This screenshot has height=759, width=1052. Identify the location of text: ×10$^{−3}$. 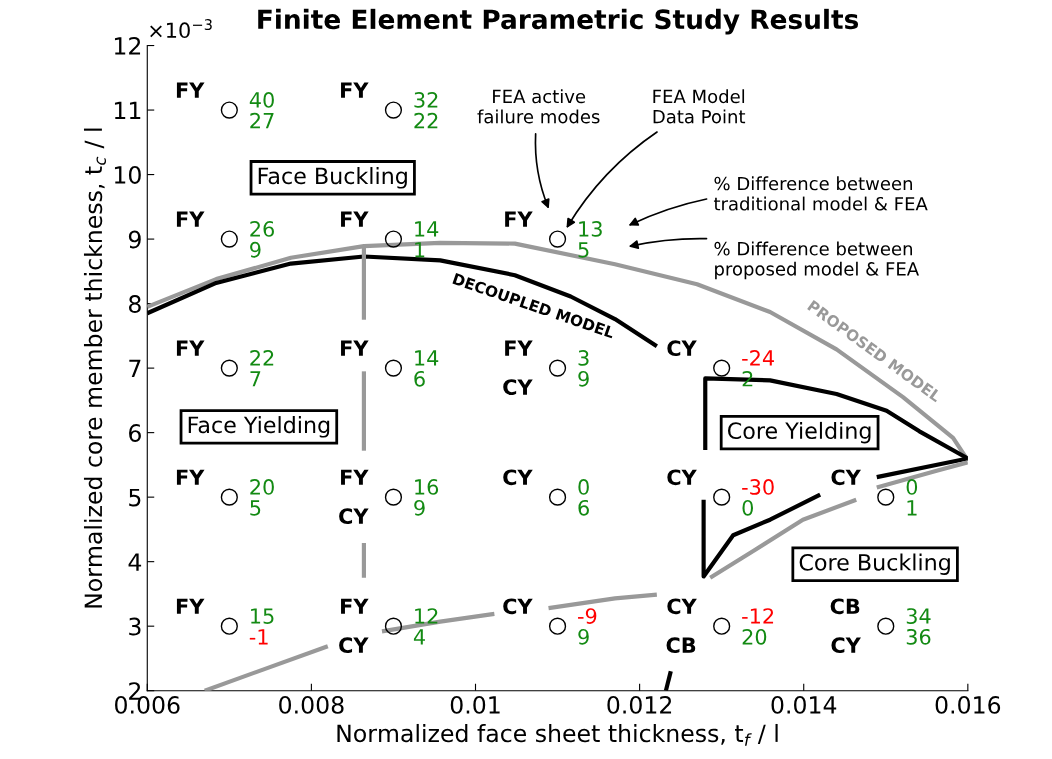
(181, 29).